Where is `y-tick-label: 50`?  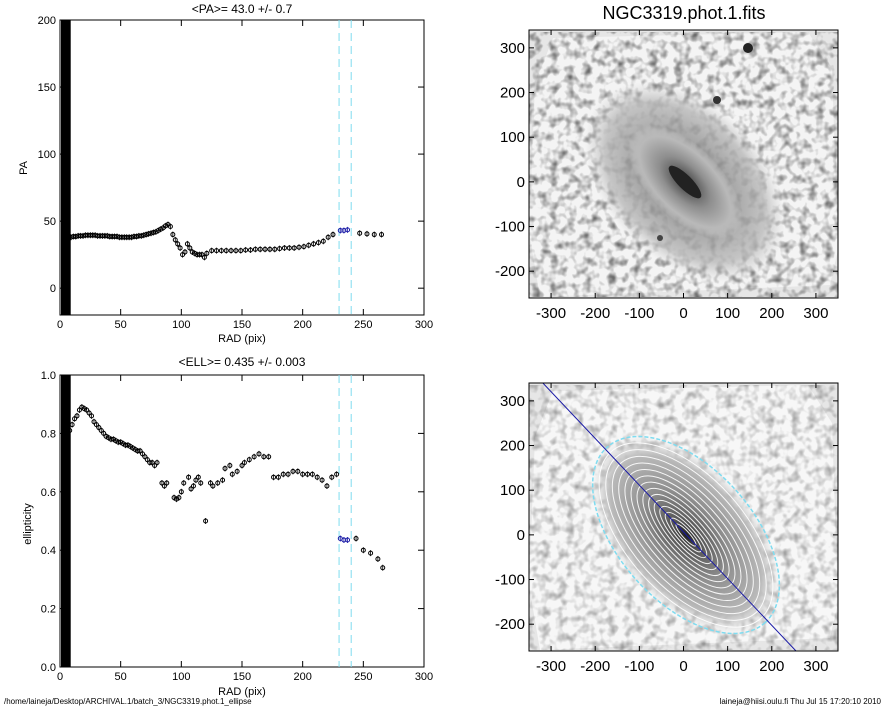 y-tick-label: 50 is located at coordinates (50, 222).